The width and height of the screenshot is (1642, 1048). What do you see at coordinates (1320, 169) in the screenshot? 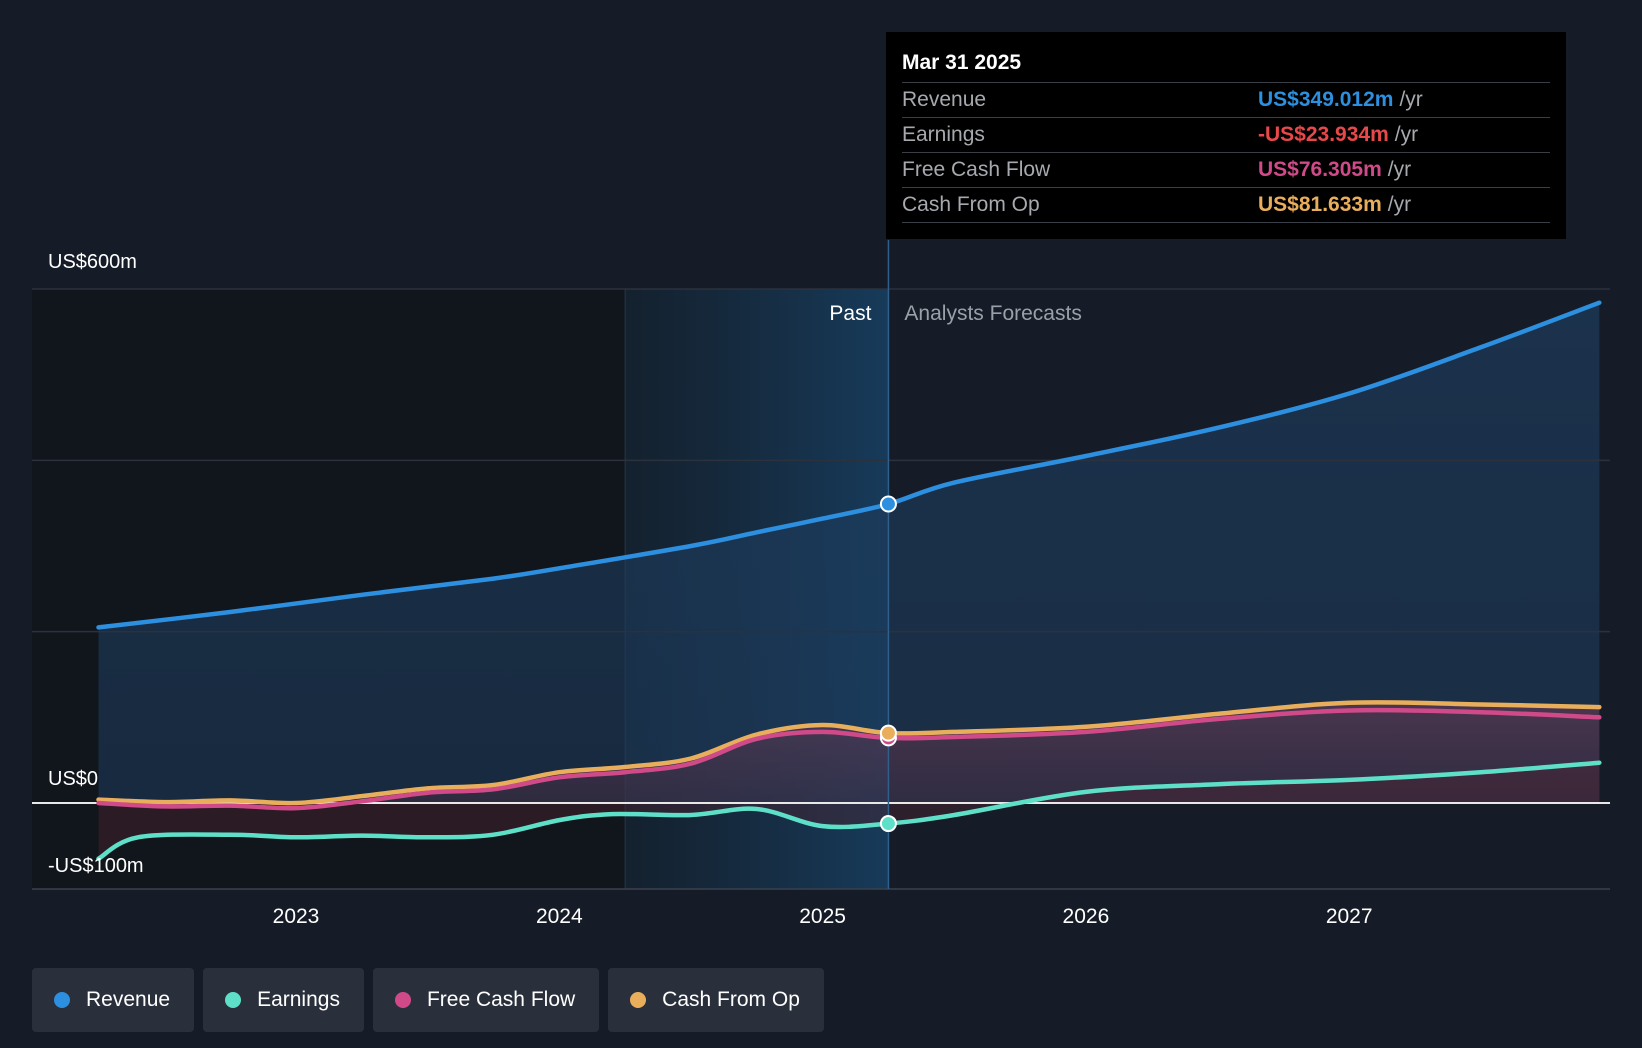
I see `tooltip-value: US$76.305m` at bounding box center [1320, 169].